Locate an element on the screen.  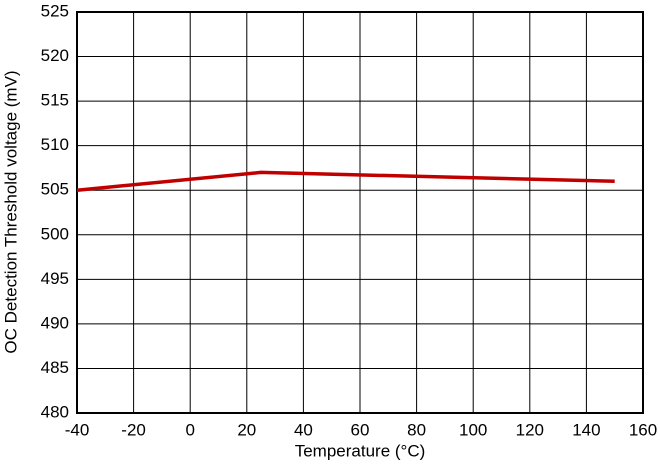
x-tick-label: 60 is located at coordinates (360, 429).